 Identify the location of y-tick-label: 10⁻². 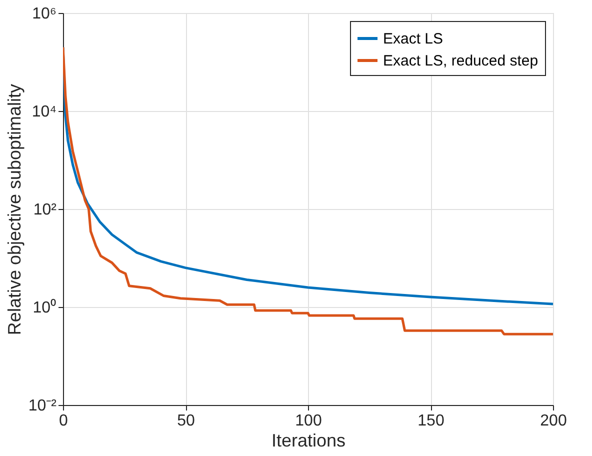
(43, 406).